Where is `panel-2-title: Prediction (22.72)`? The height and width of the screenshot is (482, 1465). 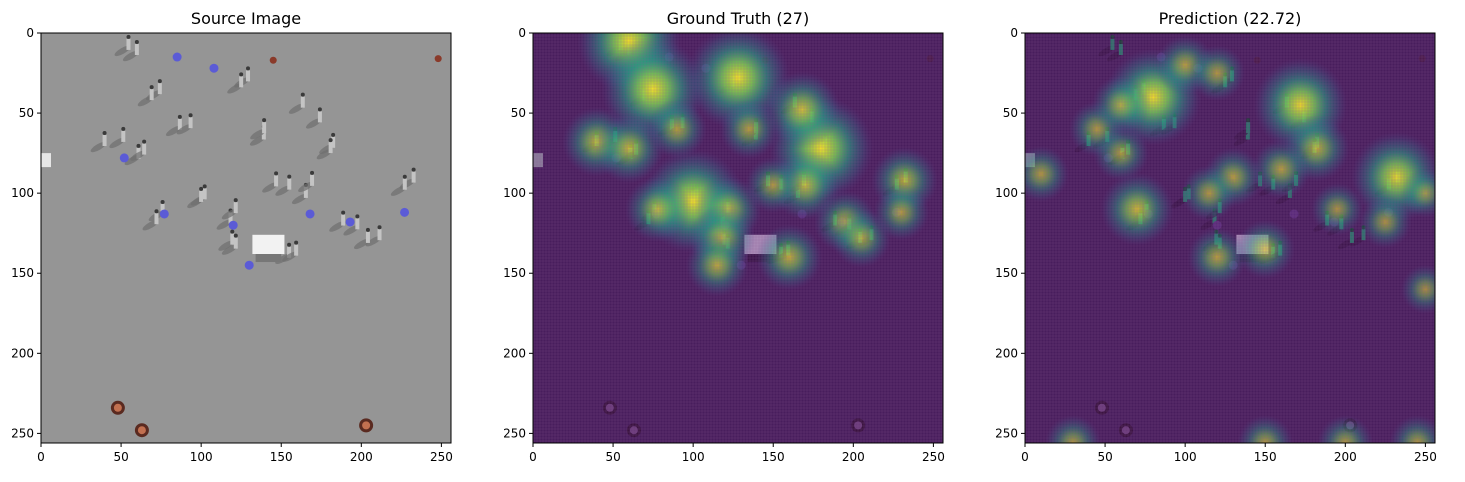 panel-2-title: Prediction (22.72) is located at coordinates (1230, 18).